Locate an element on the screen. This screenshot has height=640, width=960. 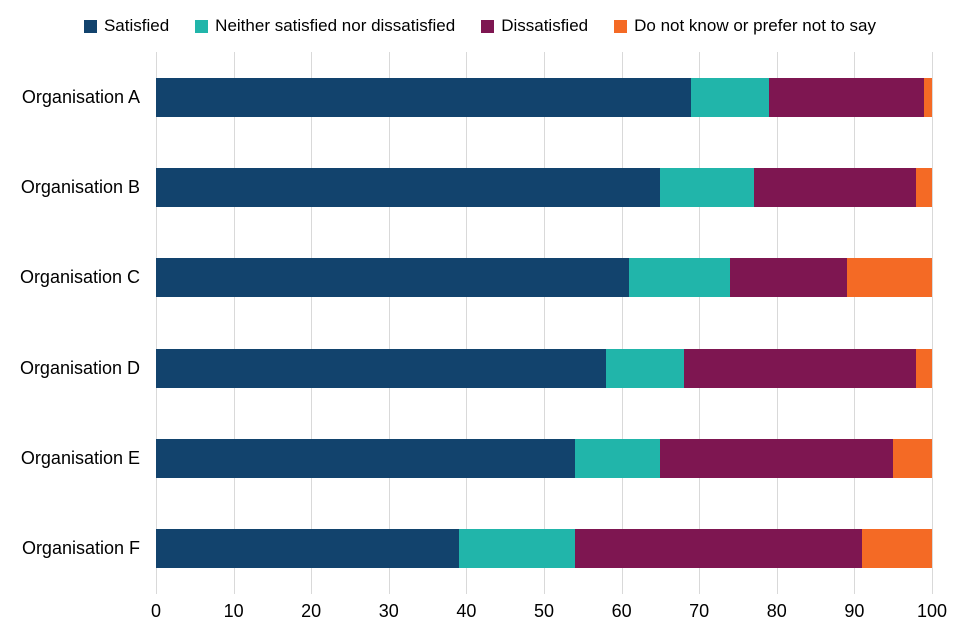
legend-item: Do not know or prefer not to say is located at coordinates (745, 26).